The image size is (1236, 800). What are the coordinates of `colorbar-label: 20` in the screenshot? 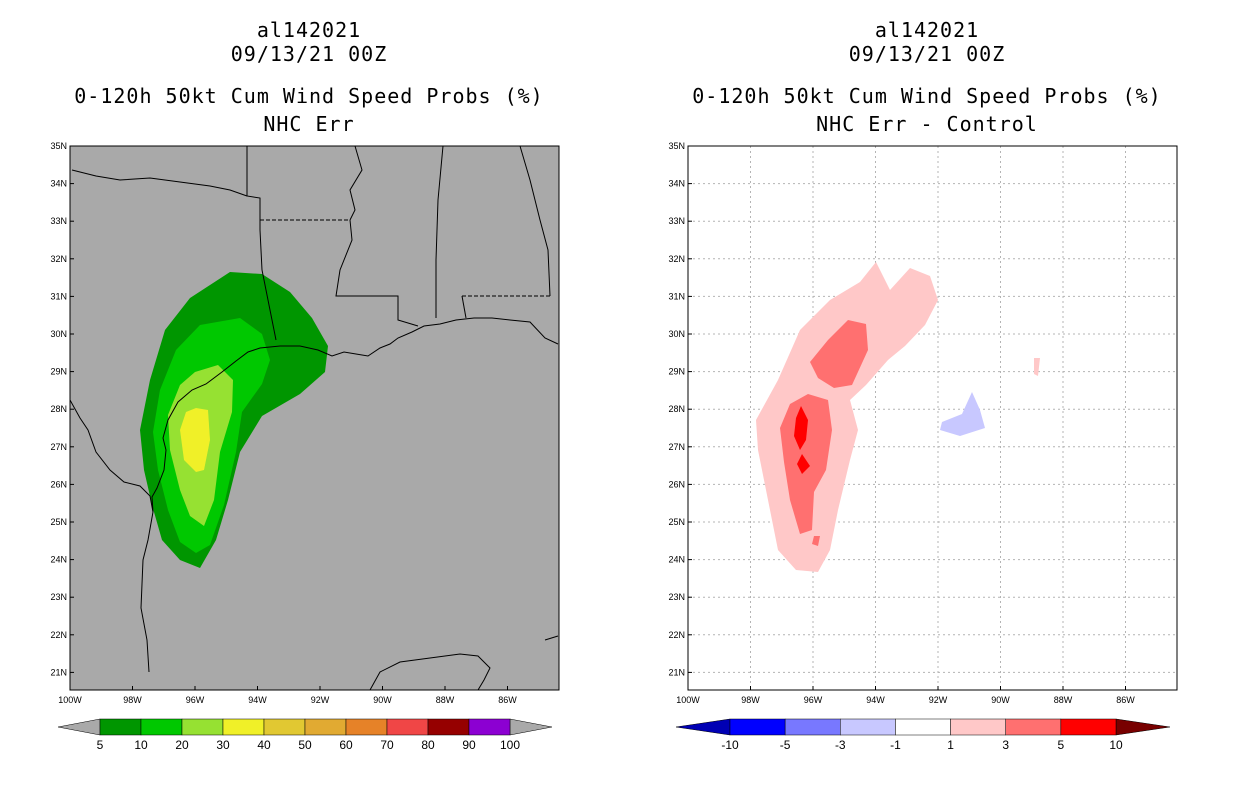 It's located at (182, 745).